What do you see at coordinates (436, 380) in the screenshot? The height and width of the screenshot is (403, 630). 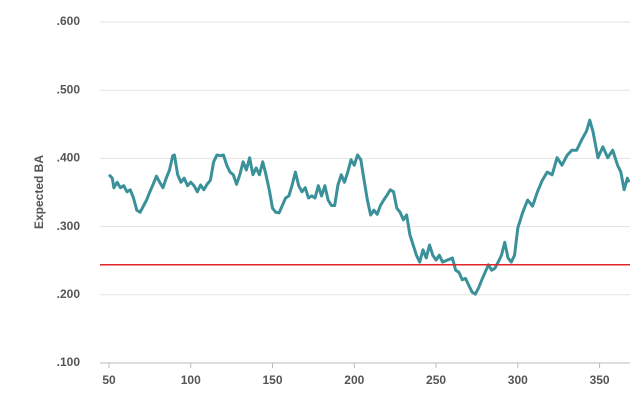 I see `x-tick-label: 250` at bounding box center [436, 380].